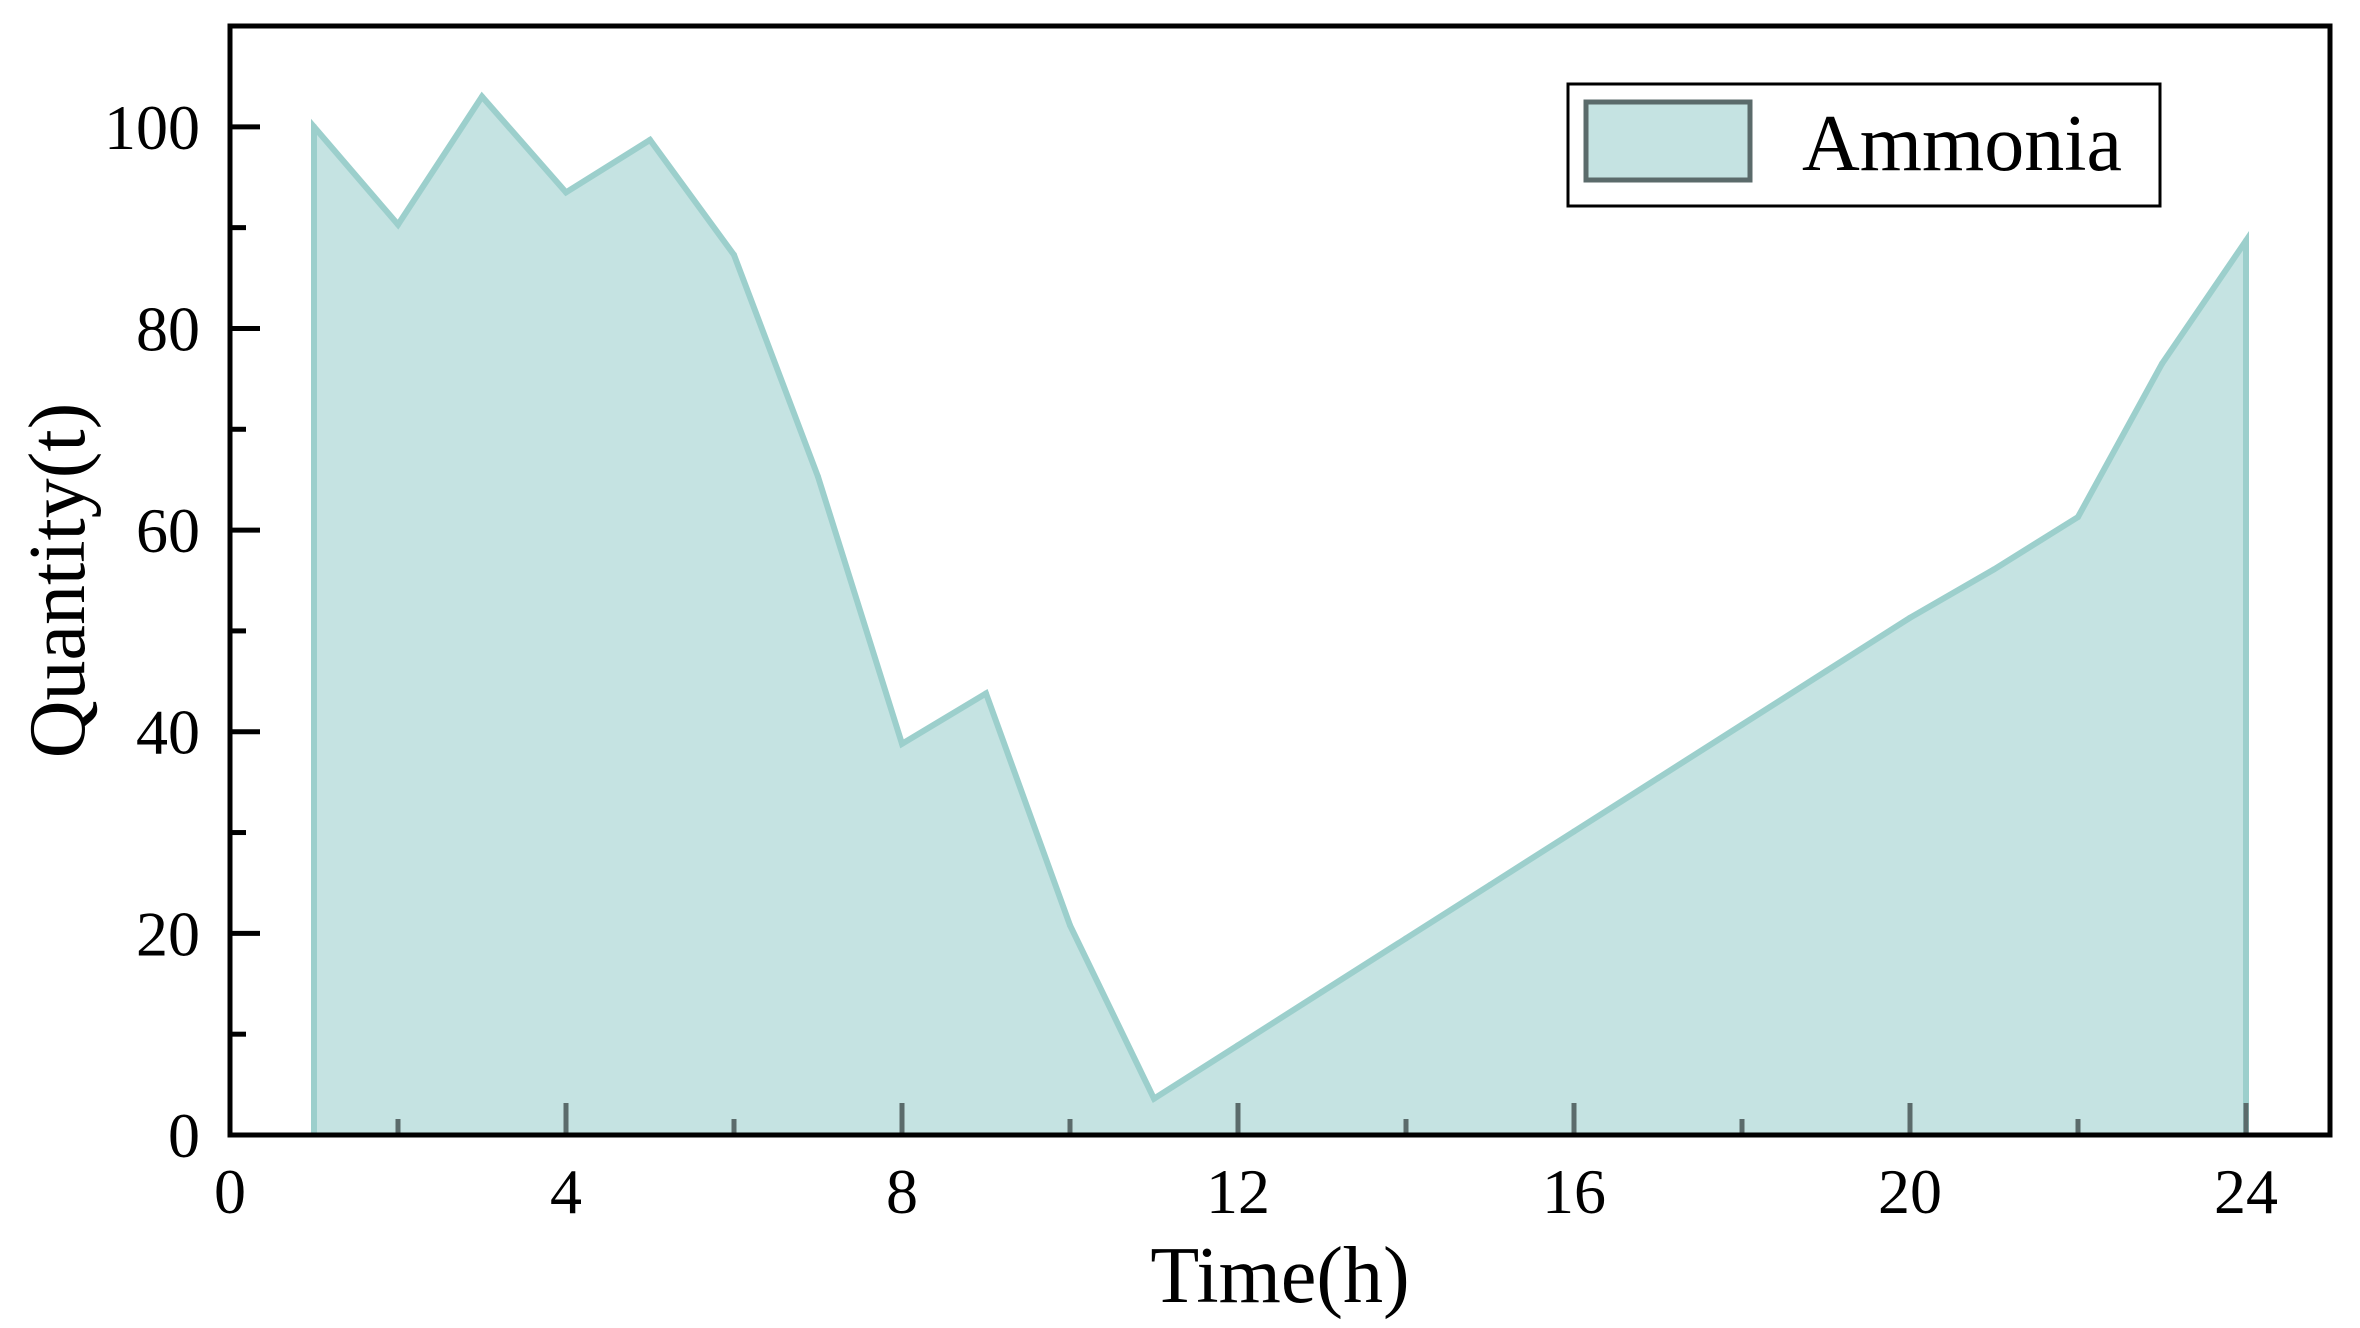  Describe the element at coordinates (1238, 1191) in the screenshot. I see `x-tick-label: 12` at that location.